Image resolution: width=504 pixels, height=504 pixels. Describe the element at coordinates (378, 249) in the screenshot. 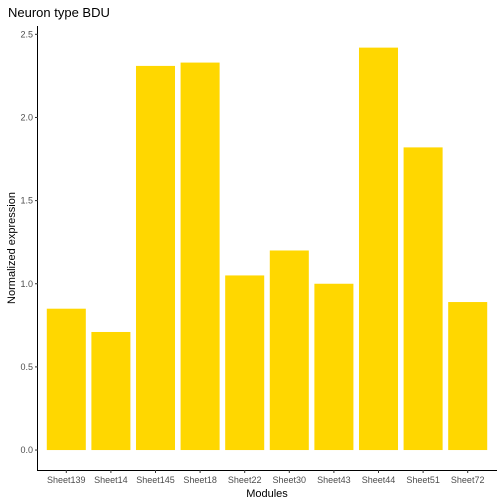

I see `bar-sheet44` at that location.